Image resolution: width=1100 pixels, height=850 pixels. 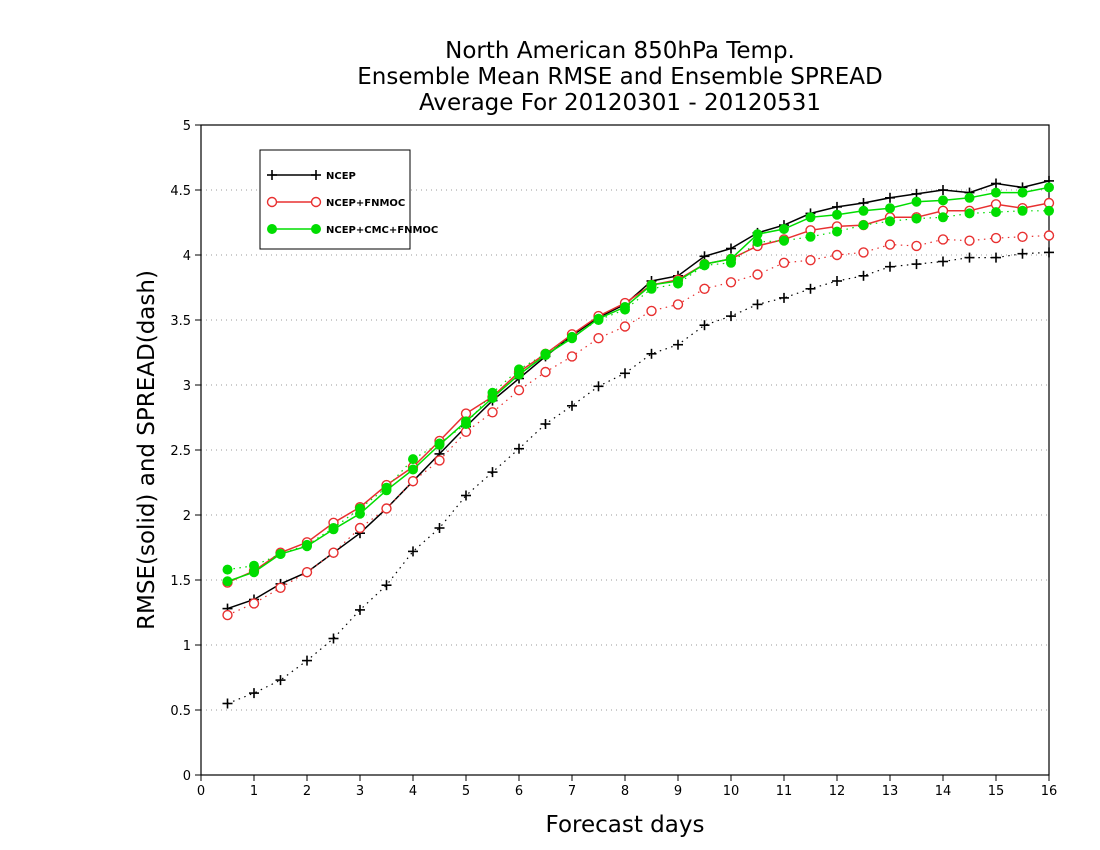 I want to click on chart-title-line-1: North American 850hPa Temp., so click(x=620, y=51).